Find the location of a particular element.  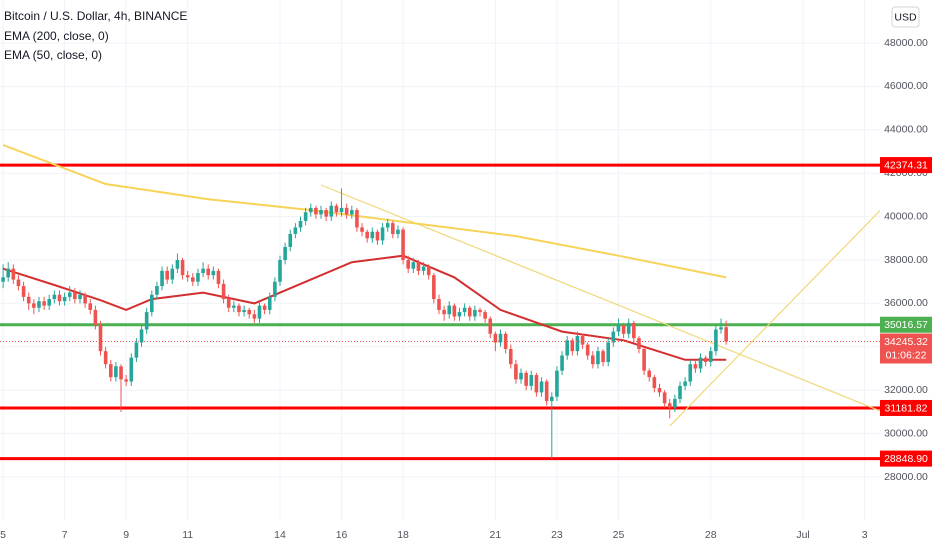

currency: USD is located at coordinates (905, 17).